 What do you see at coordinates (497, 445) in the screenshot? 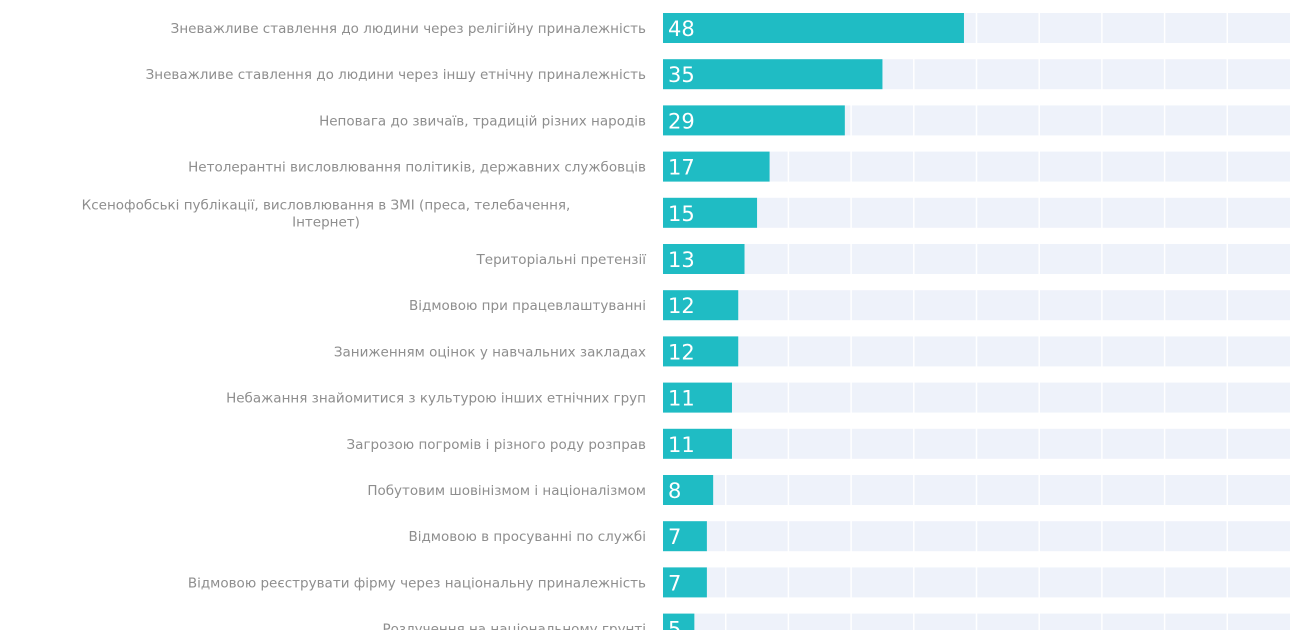
I see `category-label: Загрозою погромів і різного роду розправ` at bounding box center [497, 445].